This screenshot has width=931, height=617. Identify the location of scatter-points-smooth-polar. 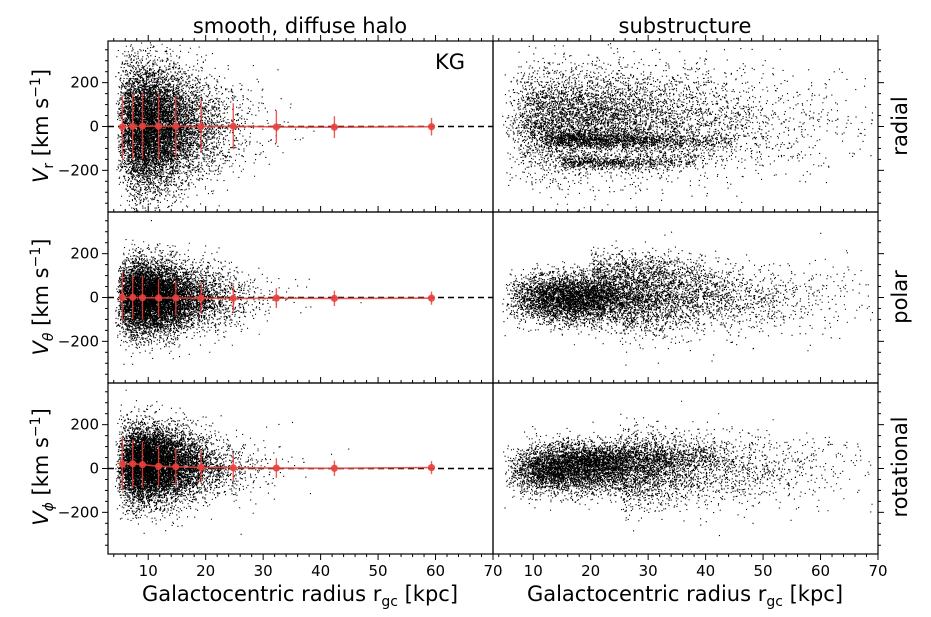
(238, 292).